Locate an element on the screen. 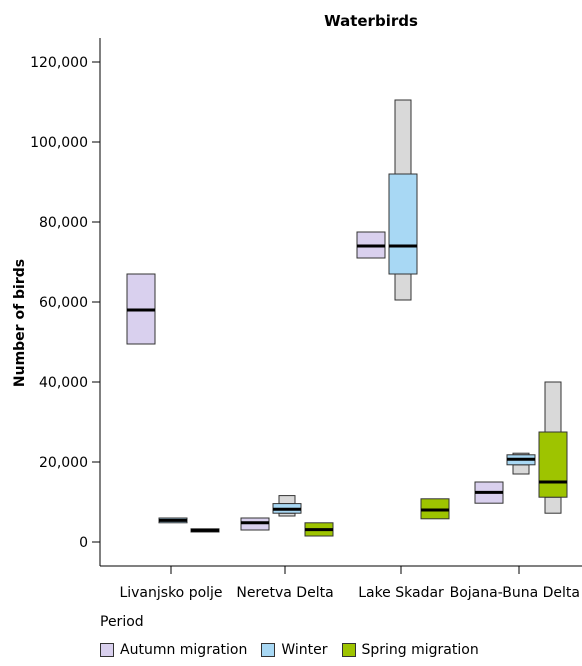 Image resolution: width=582 pixels, height=666 pixels. x-tick-label: Bojana-Buna Delta is located at coordinates (515, 593).